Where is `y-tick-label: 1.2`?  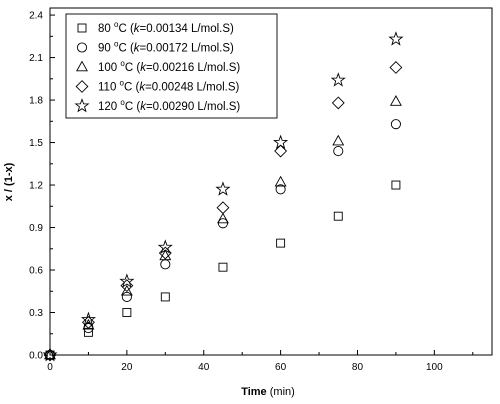 y-tick-label: 1.2 is located at coordinates (36, 186).